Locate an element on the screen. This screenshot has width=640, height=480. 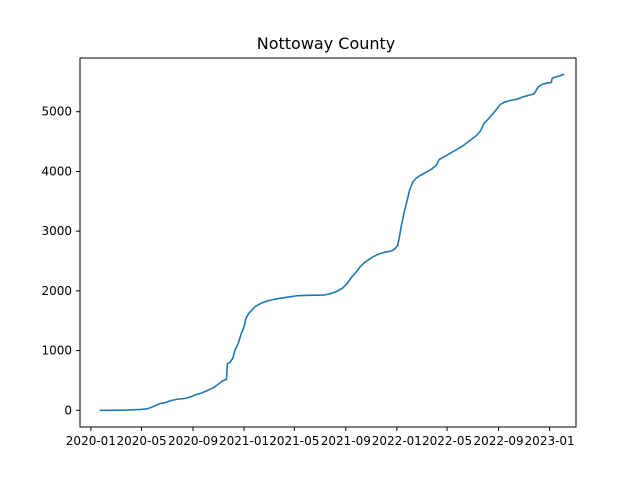
y-tick-label-4: 4000 is located at coordinates (56, 171).